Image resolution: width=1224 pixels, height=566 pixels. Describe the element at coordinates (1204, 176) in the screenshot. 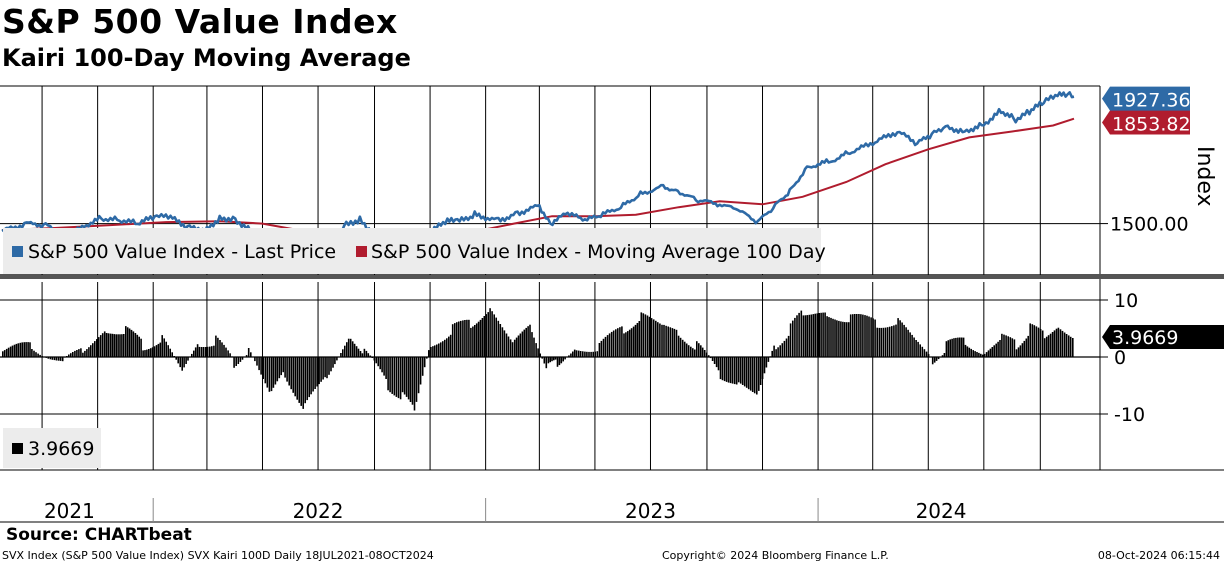

I see `y-axis-label: Index` at that location.